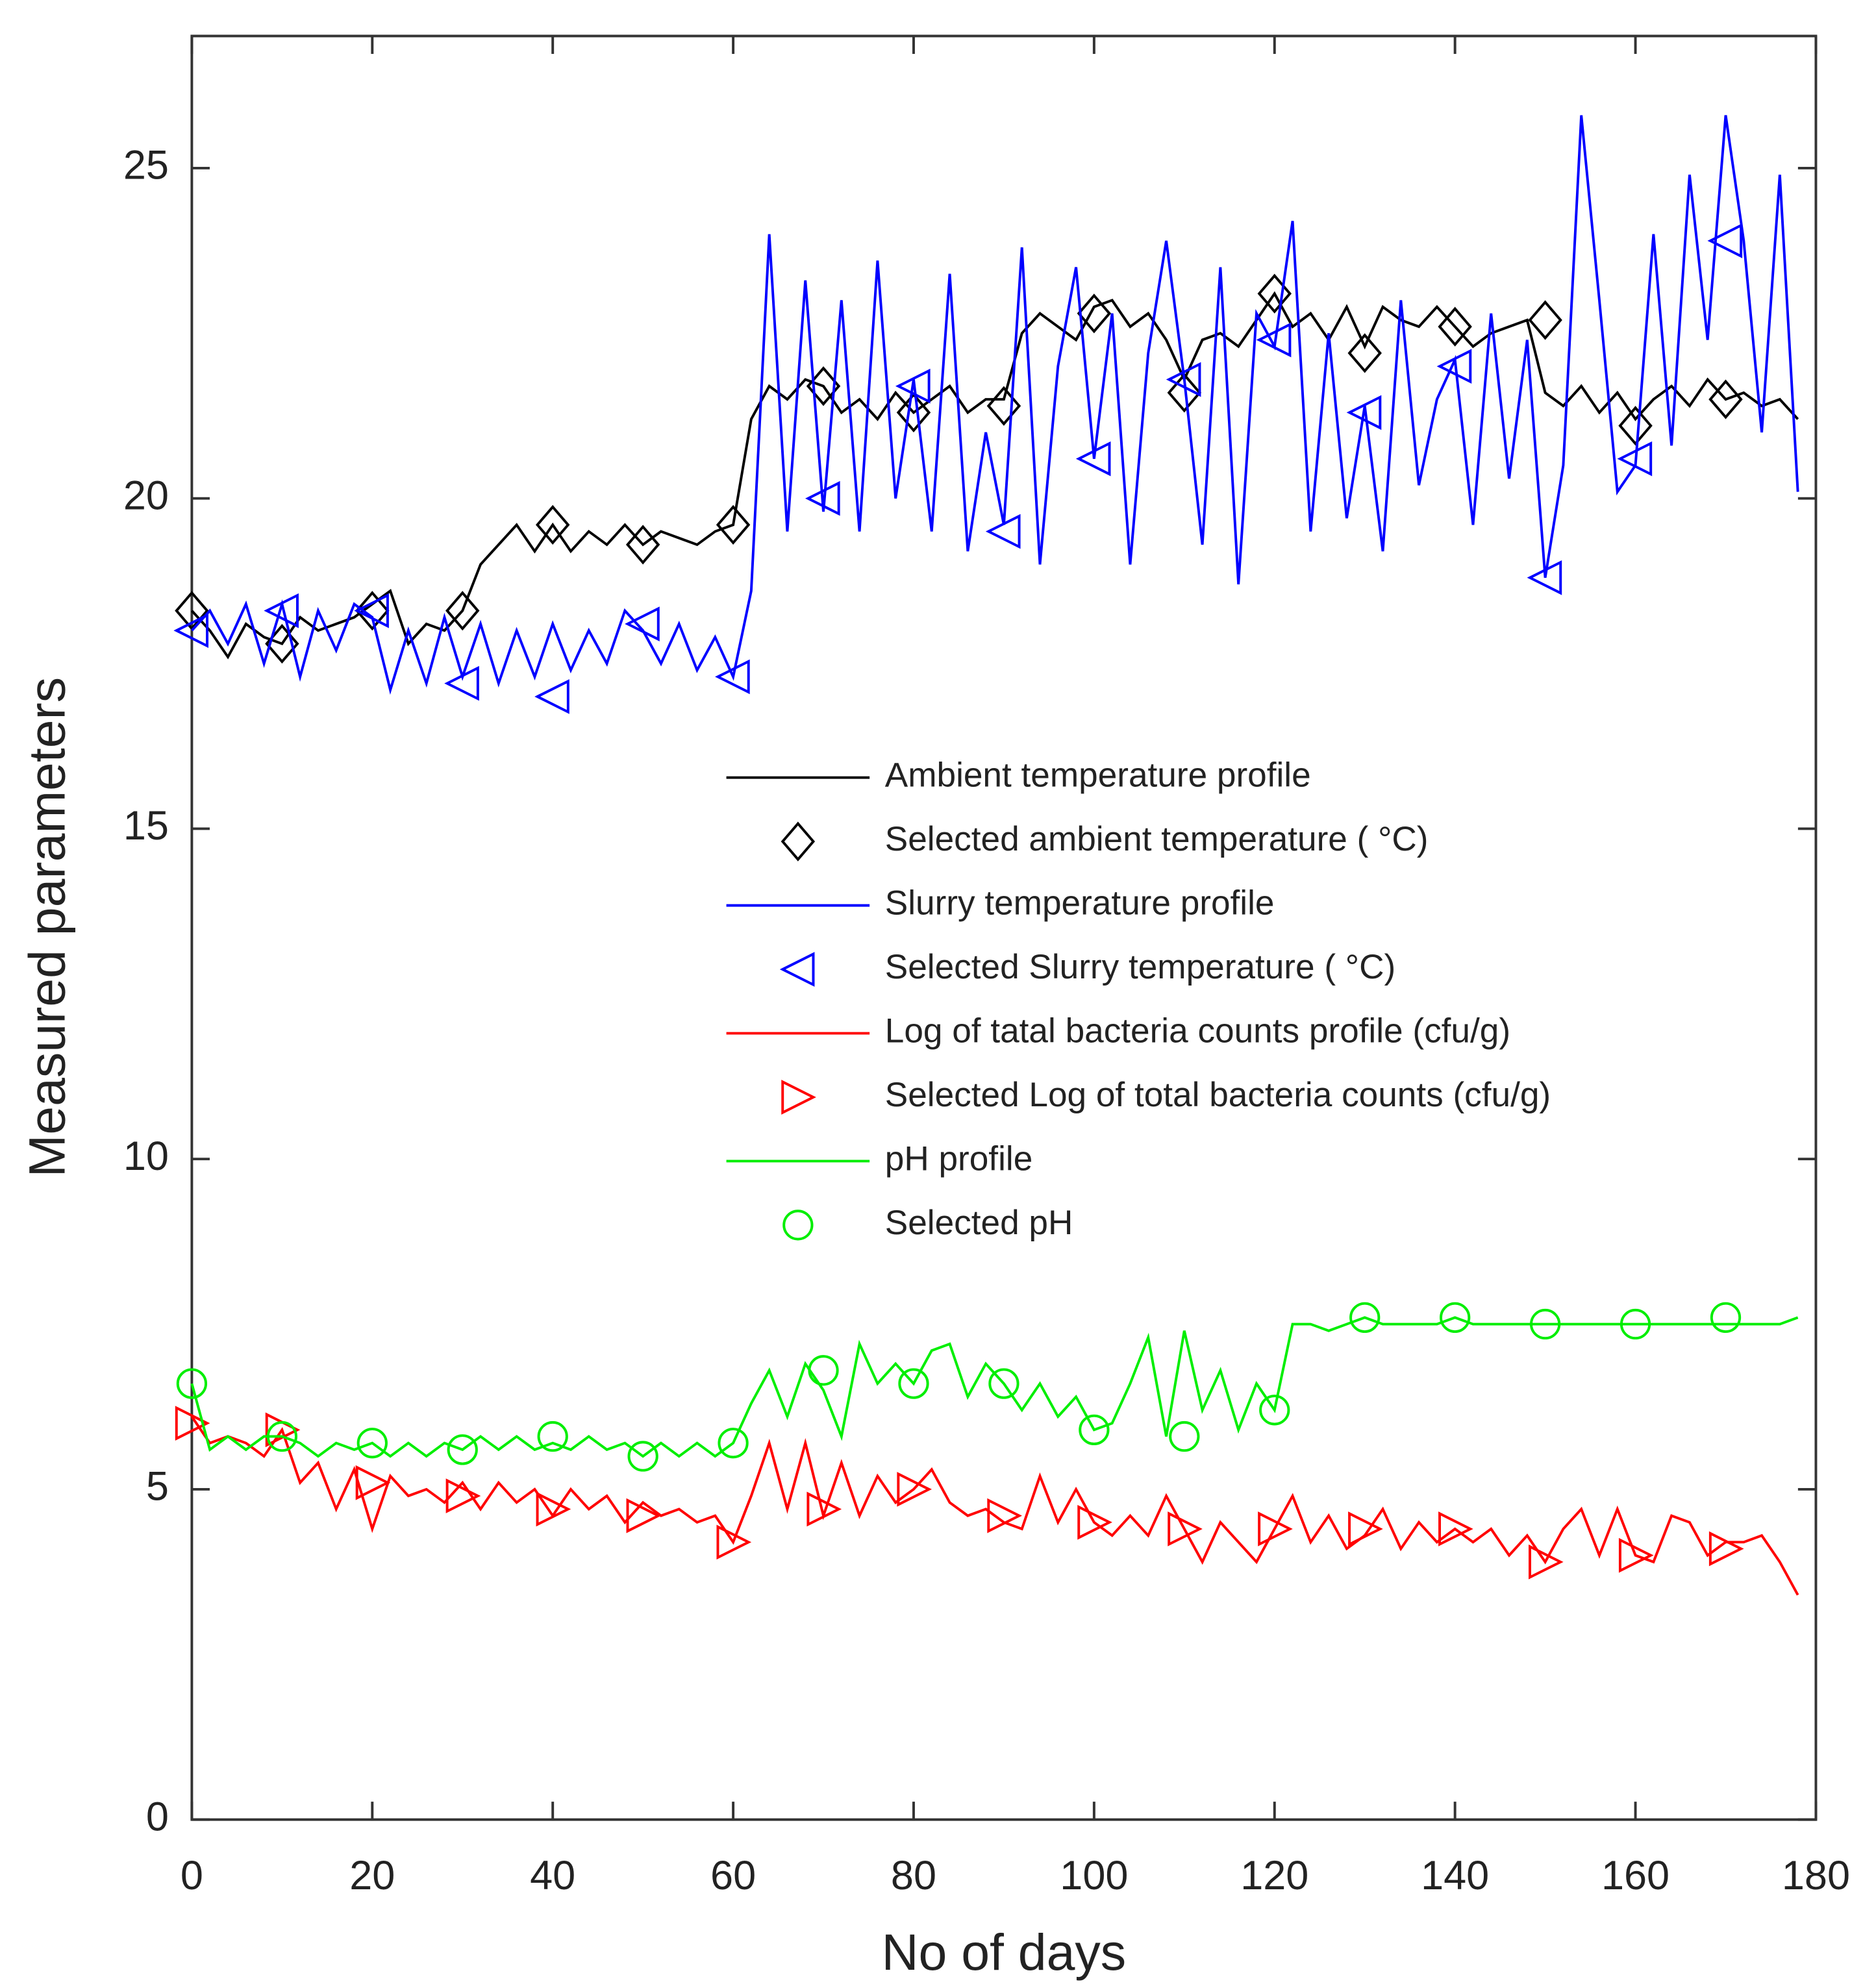  I want to click on x-tick-label: 140, so click(1455, 1876).